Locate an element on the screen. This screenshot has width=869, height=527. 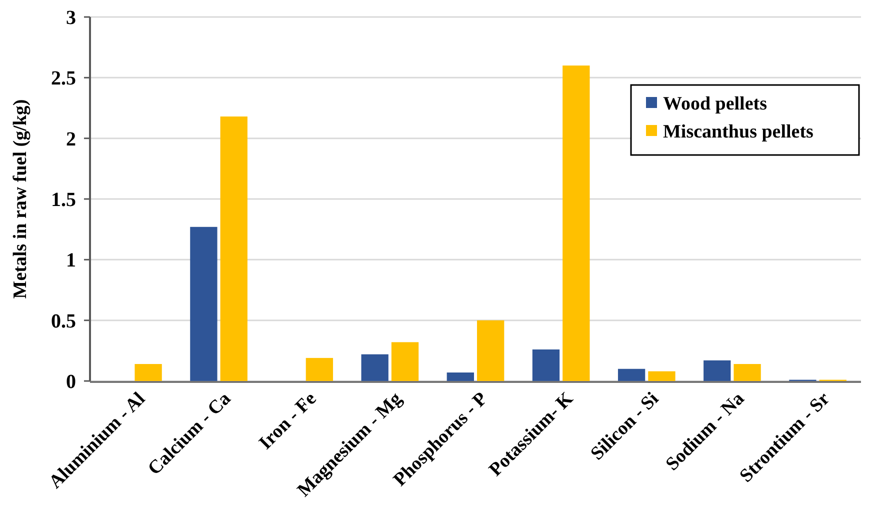
y-tick-label: 2 is located at coordinates (71, 139).